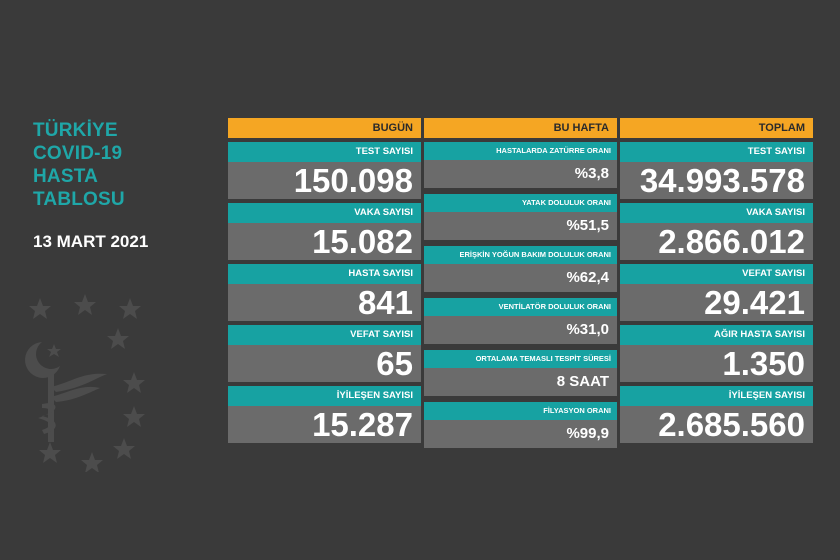 This screenshot has width=840, height=560. I want to click on total-case-card: VAKA SAYISI 2.866.012, so click(716, 231).